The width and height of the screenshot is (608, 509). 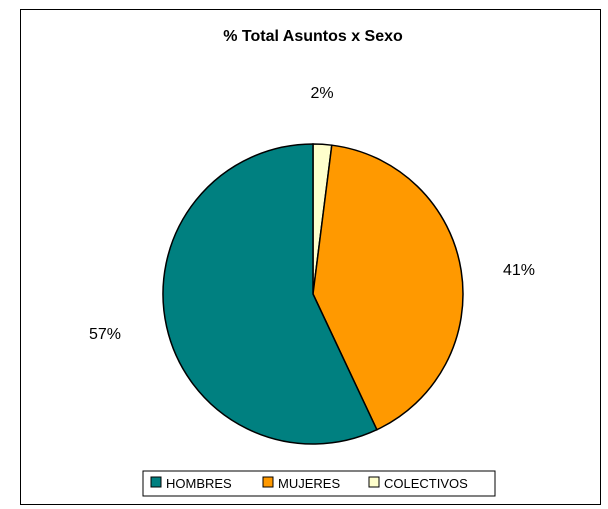 I want to click on legend-box, so click(x=319, y=483).